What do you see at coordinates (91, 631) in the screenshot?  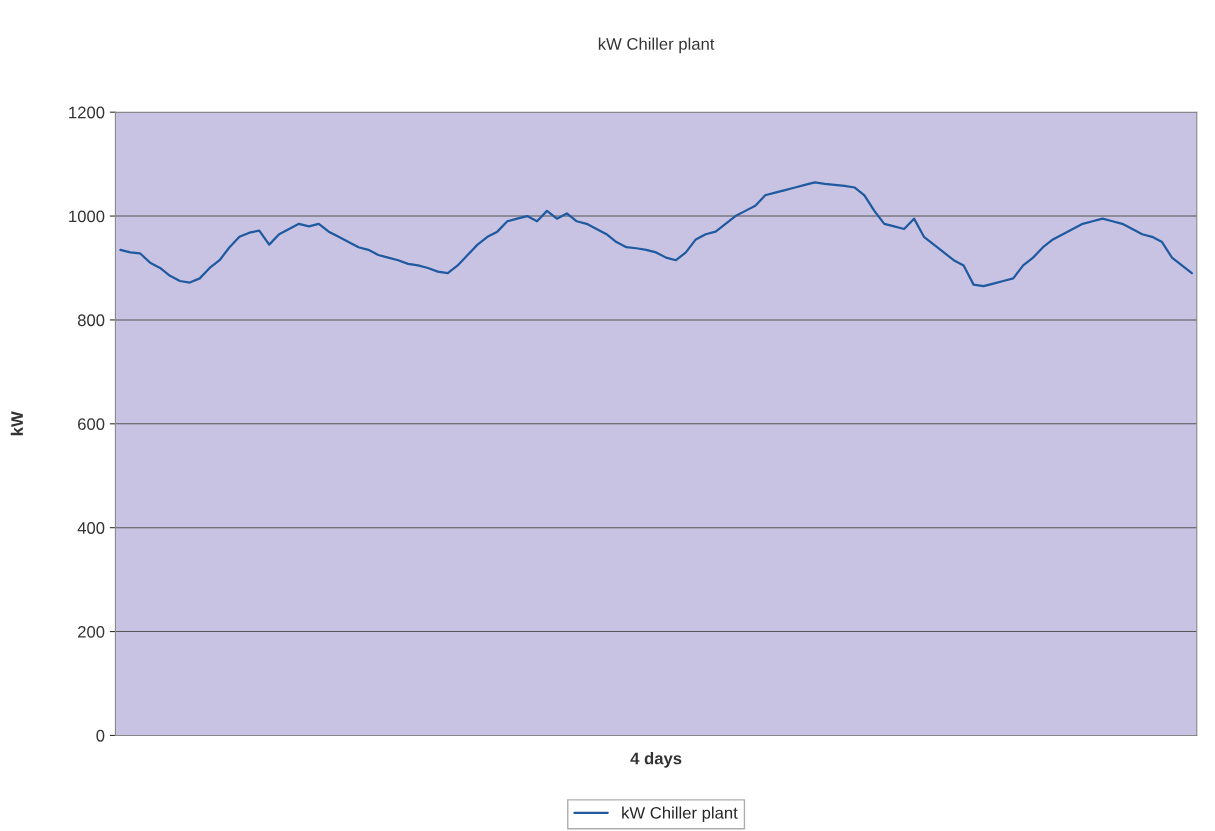 I see `y-tick-label: 200` at bounding box center [91, 631].